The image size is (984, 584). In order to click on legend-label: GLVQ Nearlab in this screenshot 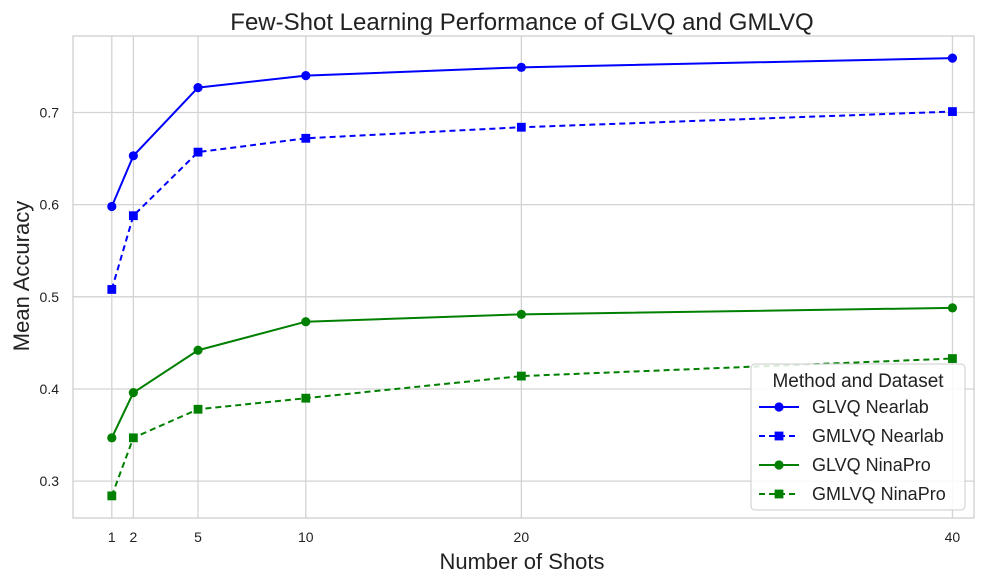, I will do `click(870, 407)`.